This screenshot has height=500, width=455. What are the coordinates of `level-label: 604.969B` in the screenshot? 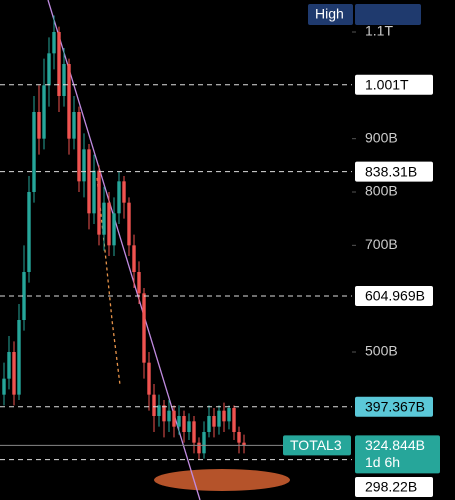 It's located at (395, 296).